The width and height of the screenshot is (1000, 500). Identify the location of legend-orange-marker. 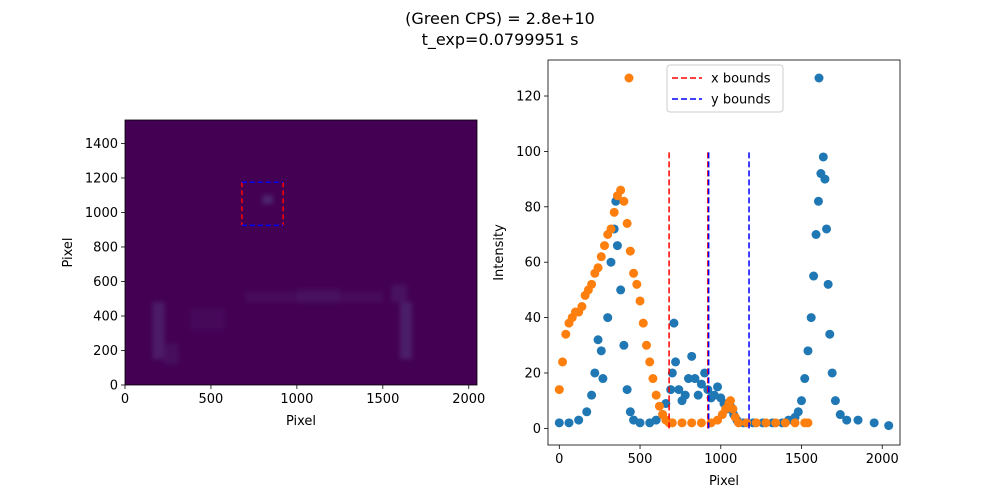
(629, 78).